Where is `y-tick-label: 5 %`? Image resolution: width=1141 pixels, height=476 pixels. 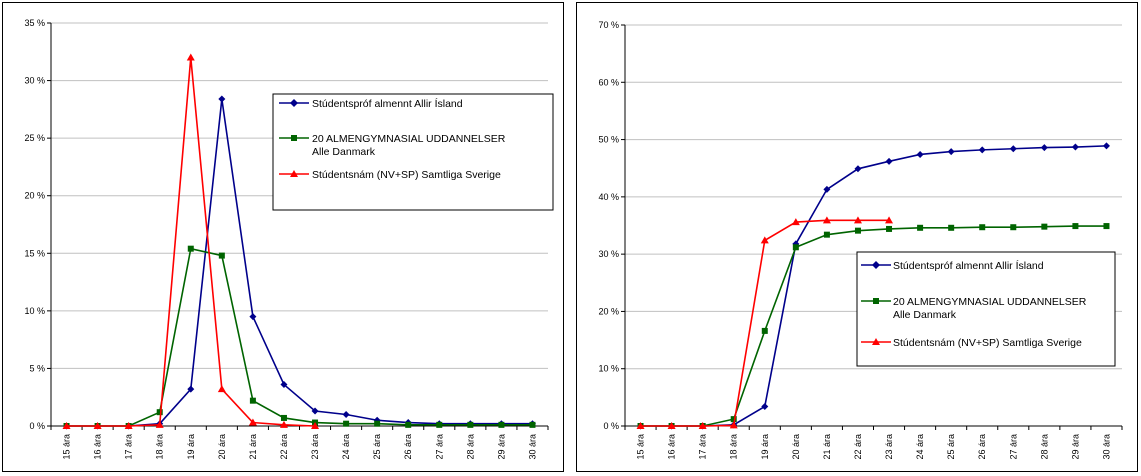
y-tick-label: 5 % is located at coordinates (37, 368).